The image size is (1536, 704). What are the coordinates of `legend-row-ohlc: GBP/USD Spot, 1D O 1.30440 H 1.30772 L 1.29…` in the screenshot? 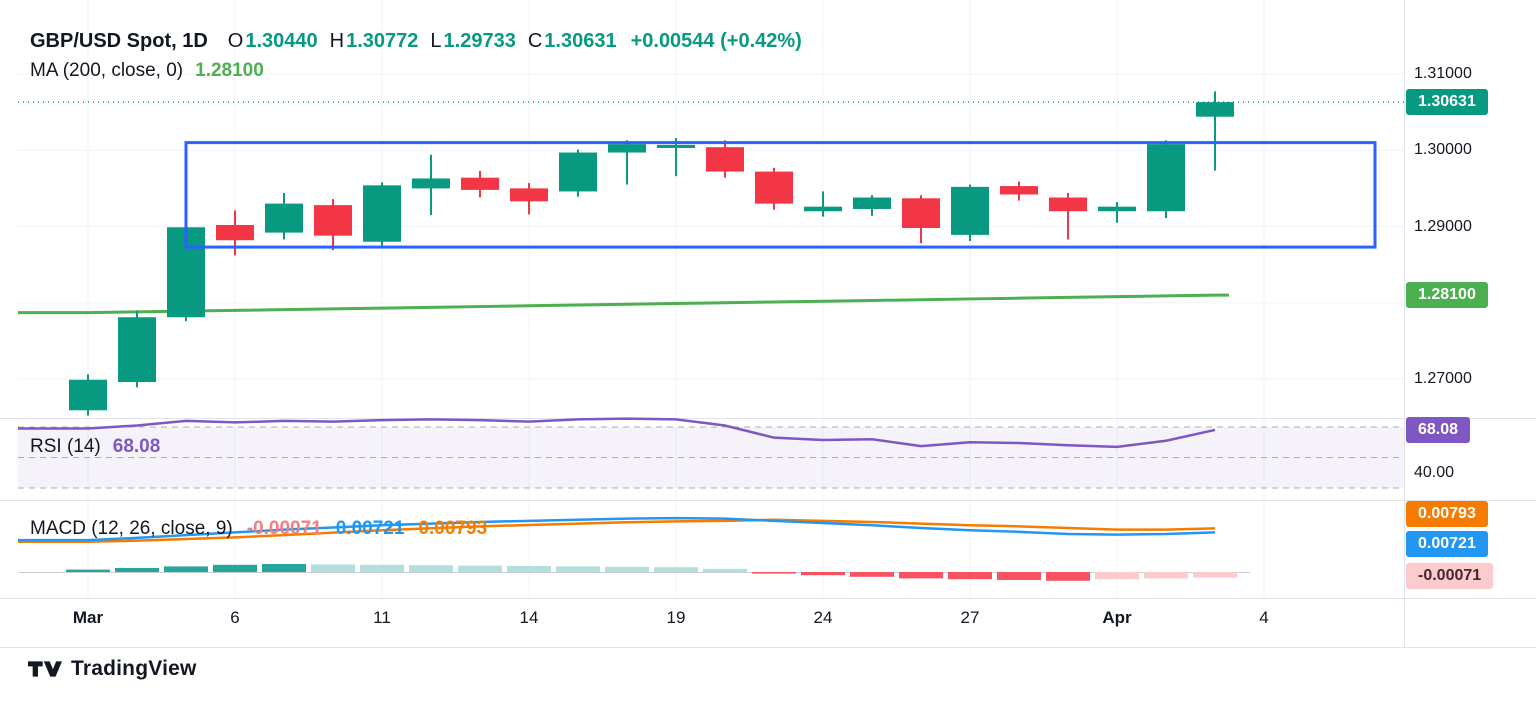 It's located at (416, 41).